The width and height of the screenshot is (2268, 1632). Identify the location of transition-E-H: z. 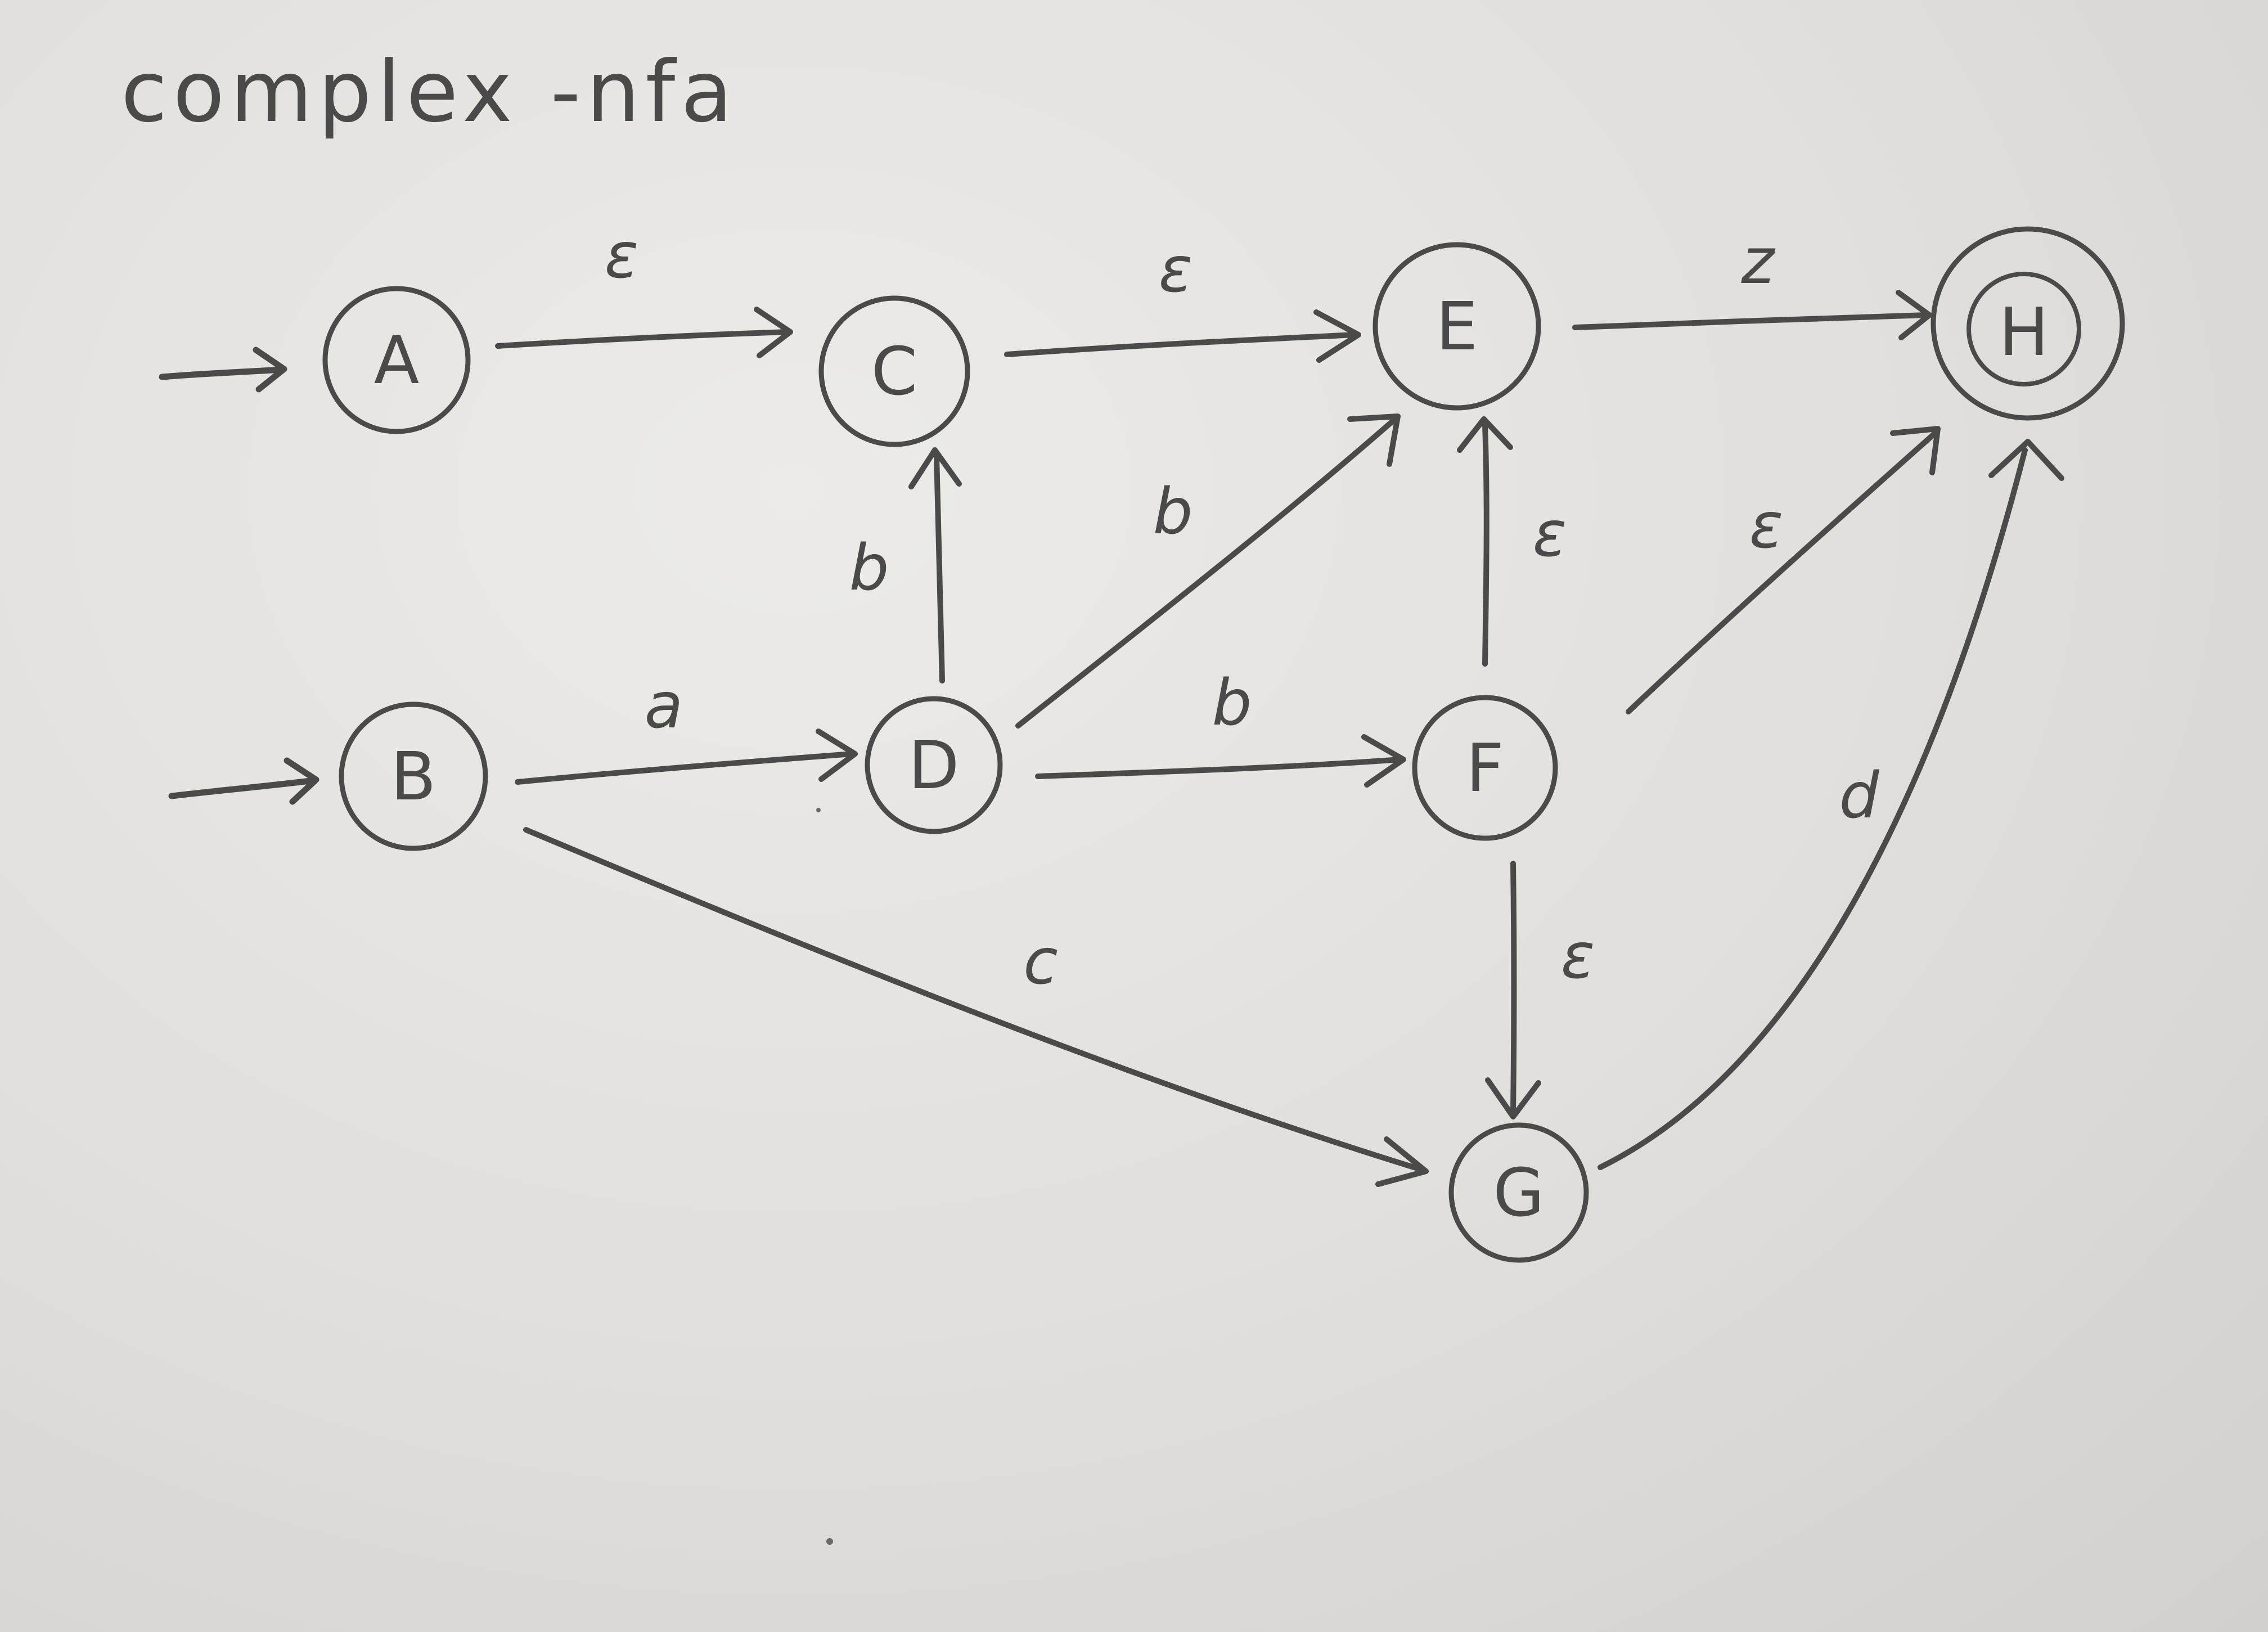
(1752, 282).